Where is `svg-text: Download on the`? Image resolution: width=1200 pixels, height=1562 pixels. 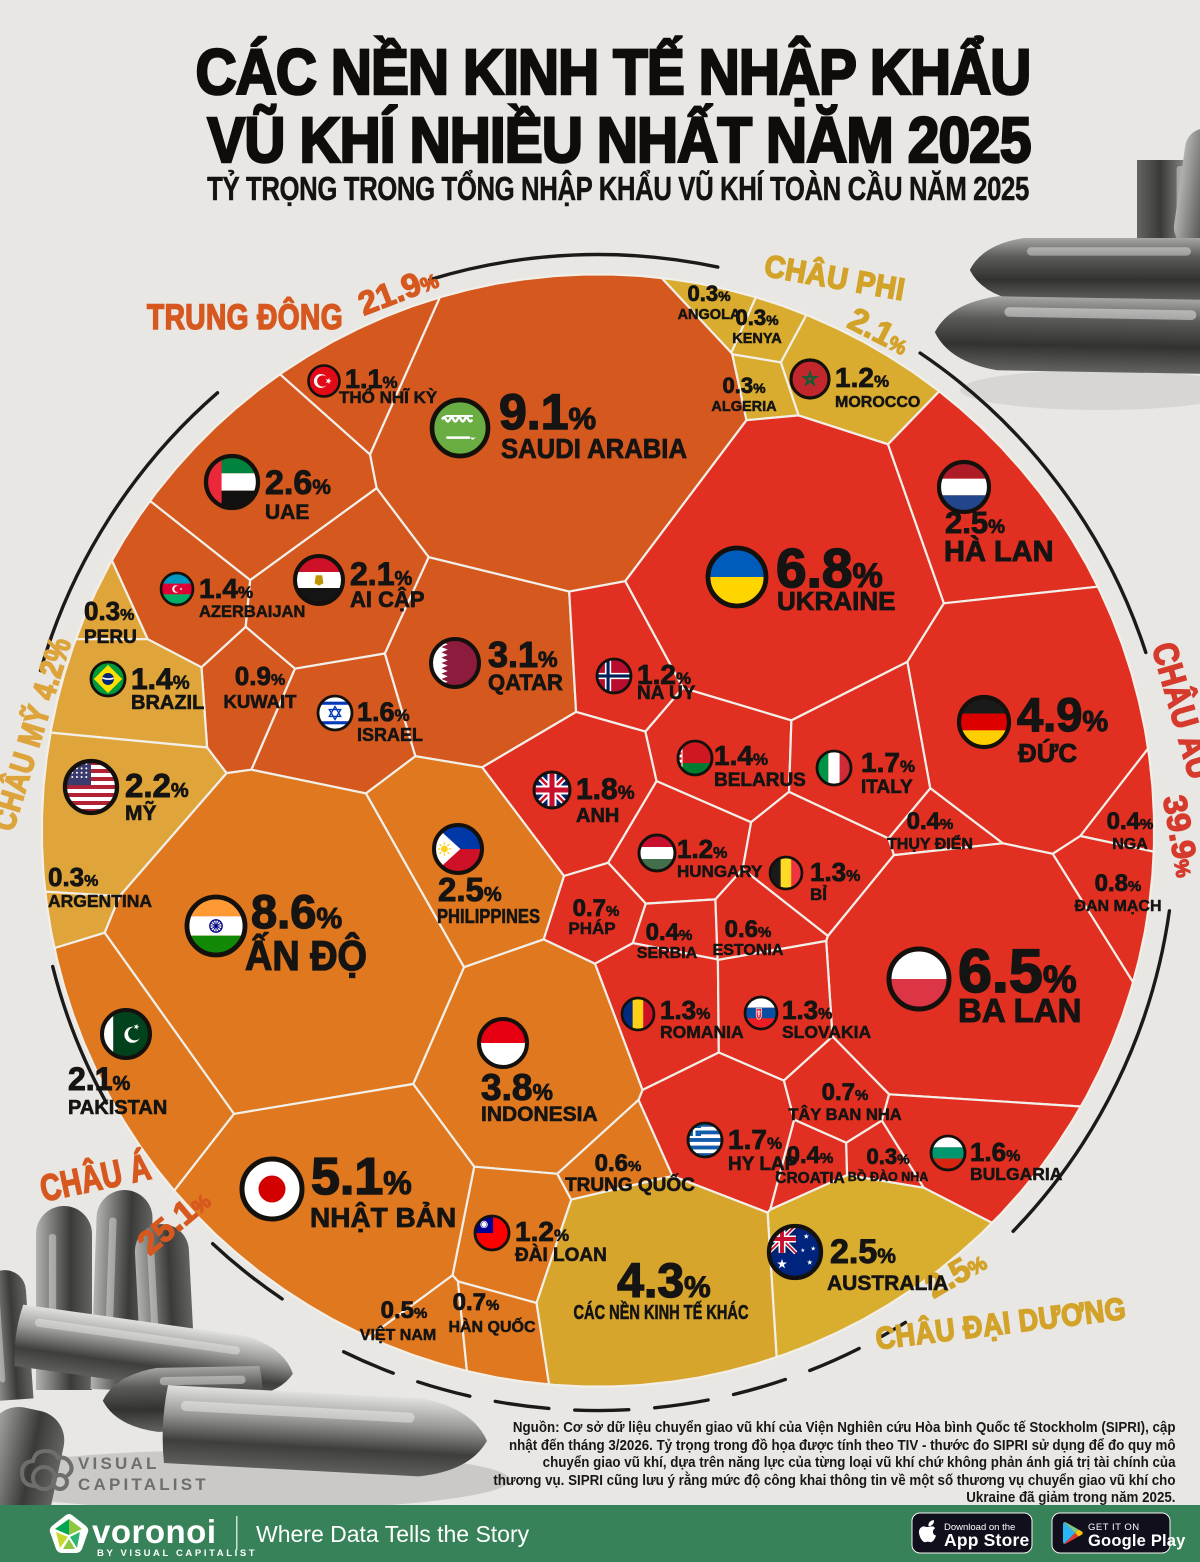
svg-text: Download on the is located at coordinates (979, 1527).